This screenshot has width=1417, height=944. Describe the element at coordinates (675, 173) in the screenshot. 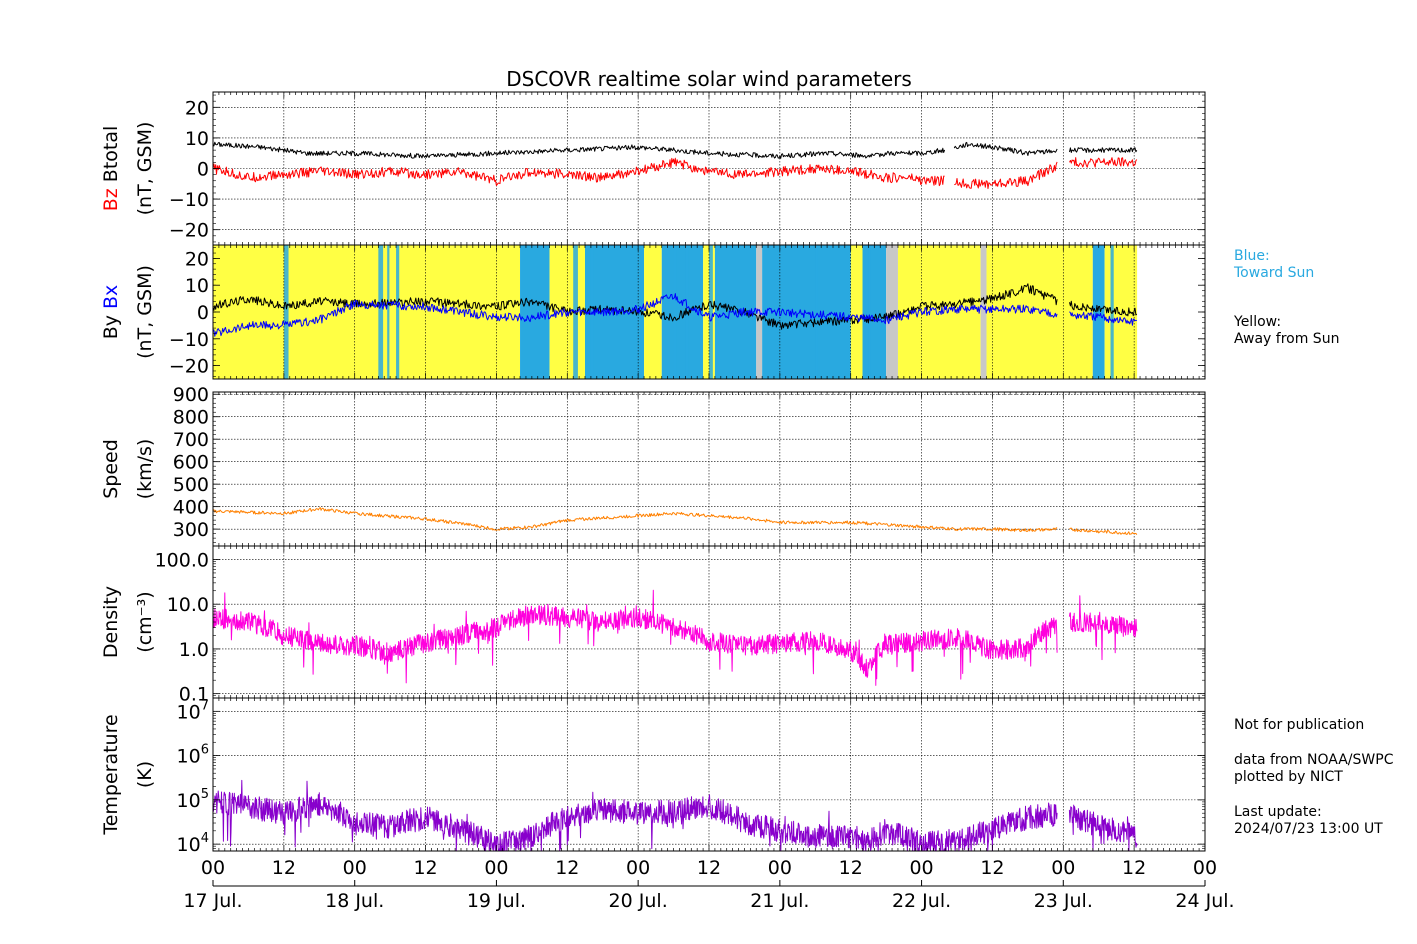

I see `series-bz` at that location.